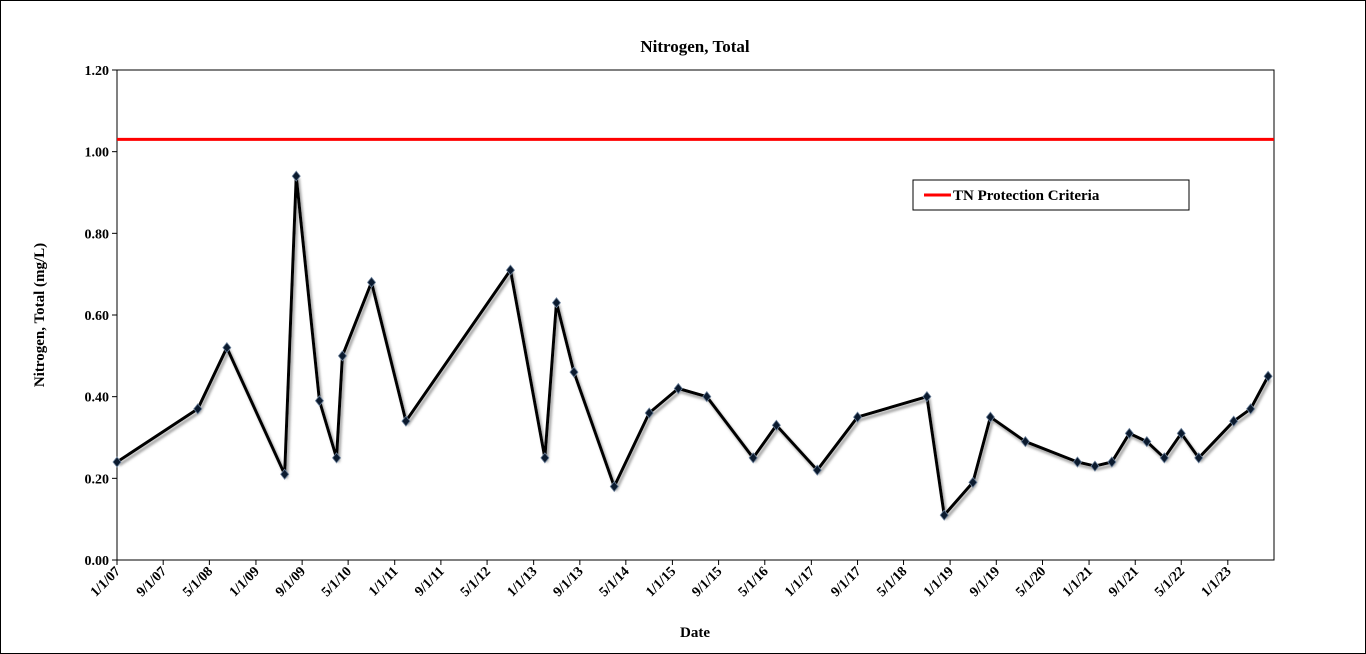  What do you see at coordinates (40, 315) in the screenshot?
I see `y-axis-title: Nitrogen, Total (mg/L)` at bounding box center [40, 315].